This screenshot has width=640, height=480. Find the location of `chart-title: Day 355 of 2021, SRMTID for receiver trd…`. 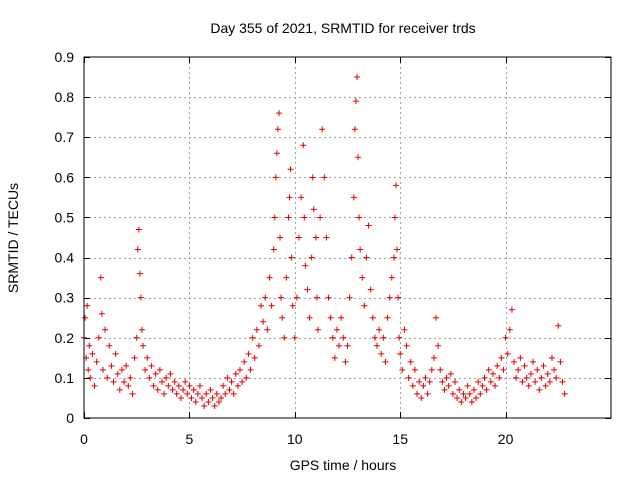

chart-title: Day 355 of 2021, SRMTID for receiver trd… is located at coordinates (342, 28).